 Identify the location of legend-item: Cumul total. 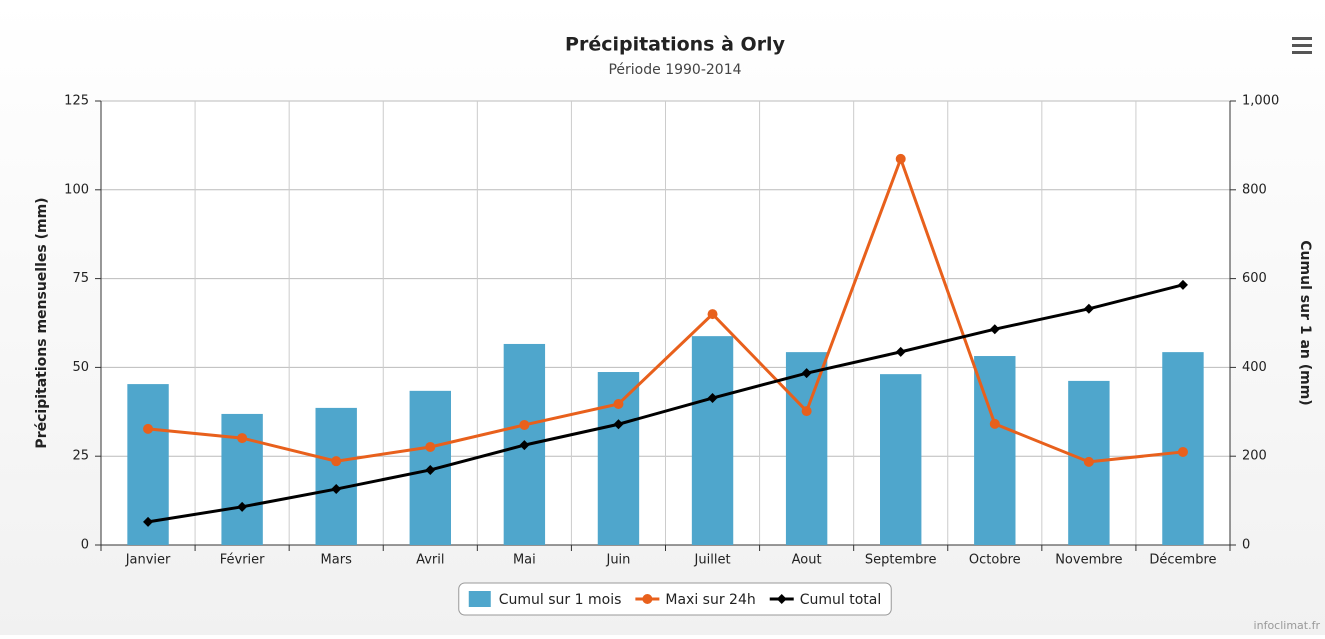
(825, 600).